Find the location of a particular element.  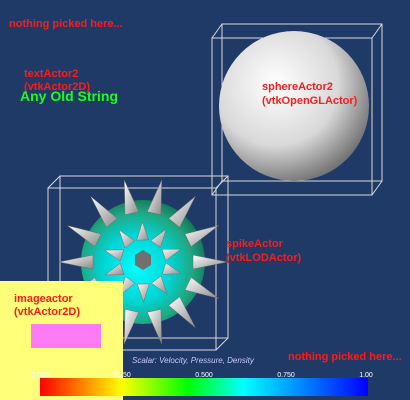

text-actor-class: (vtkActor2D) is located at coordinates (57, 87).